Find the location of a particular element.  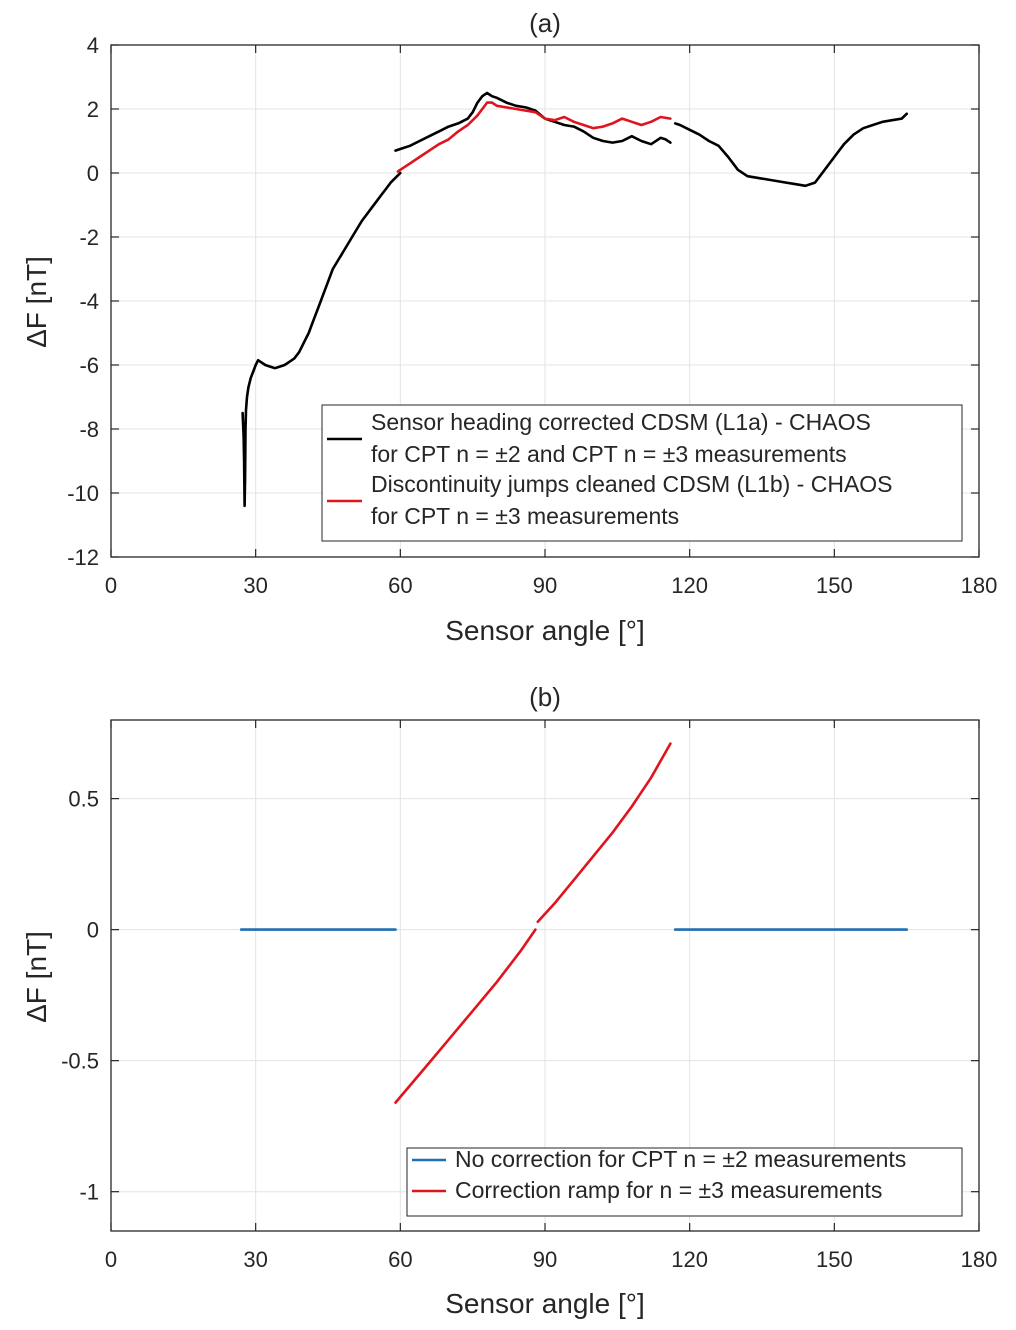

y-tick-label: -0.5 is located at coordinates (80, 1061).